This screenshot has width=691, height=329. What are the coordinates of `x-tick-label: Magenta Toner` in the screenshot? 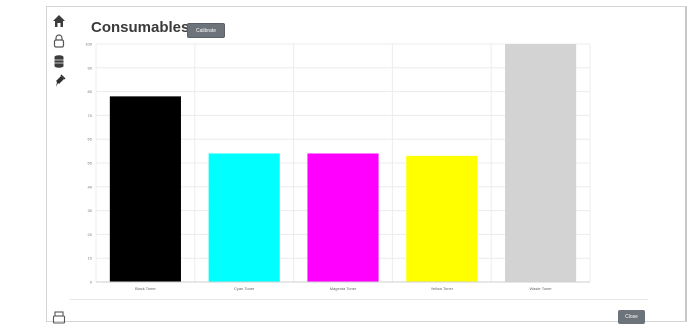 It's located at (343, 288).